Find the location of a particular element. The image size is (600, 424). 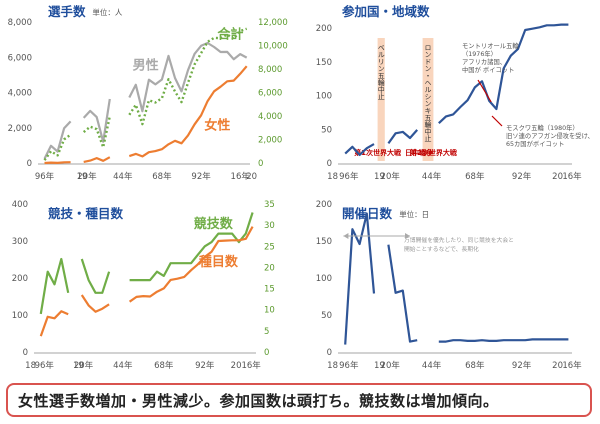

unit-label: 単位：日 is located at coordinates (414, 214).